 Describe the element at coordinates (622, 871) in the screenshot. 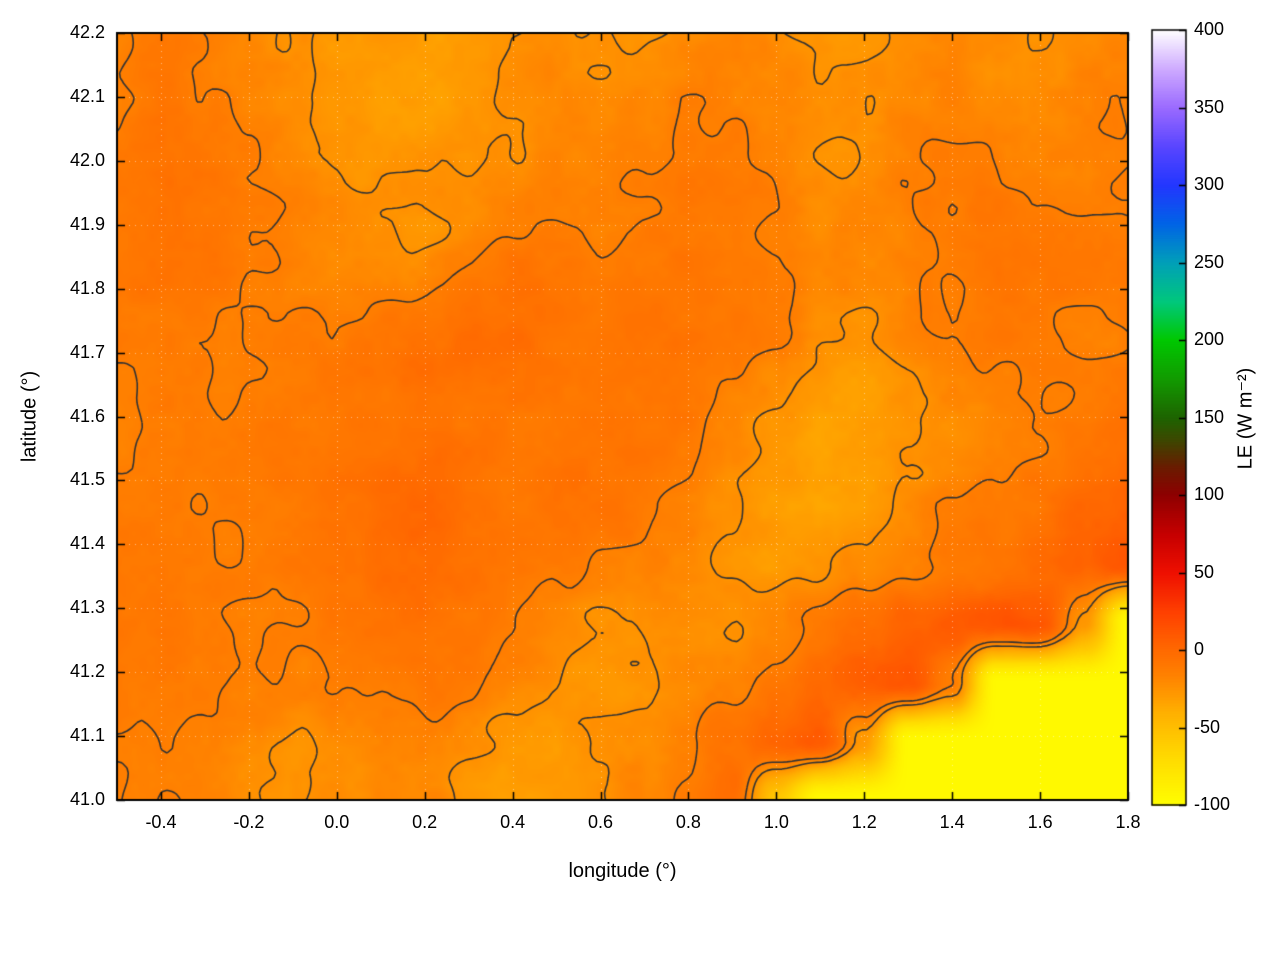

I see `x-axis-label: longitude (°)` at that location.